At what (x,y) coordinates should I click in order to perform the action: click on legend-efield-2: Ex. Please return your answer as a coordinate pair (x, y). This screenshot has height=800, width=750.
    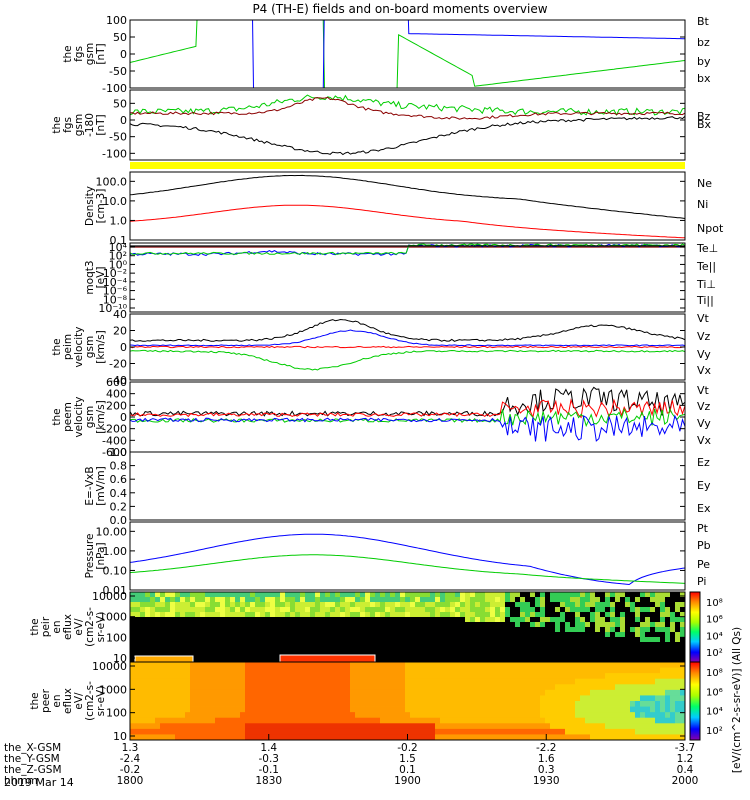
    Looking at the image, I should click on (704, 508).